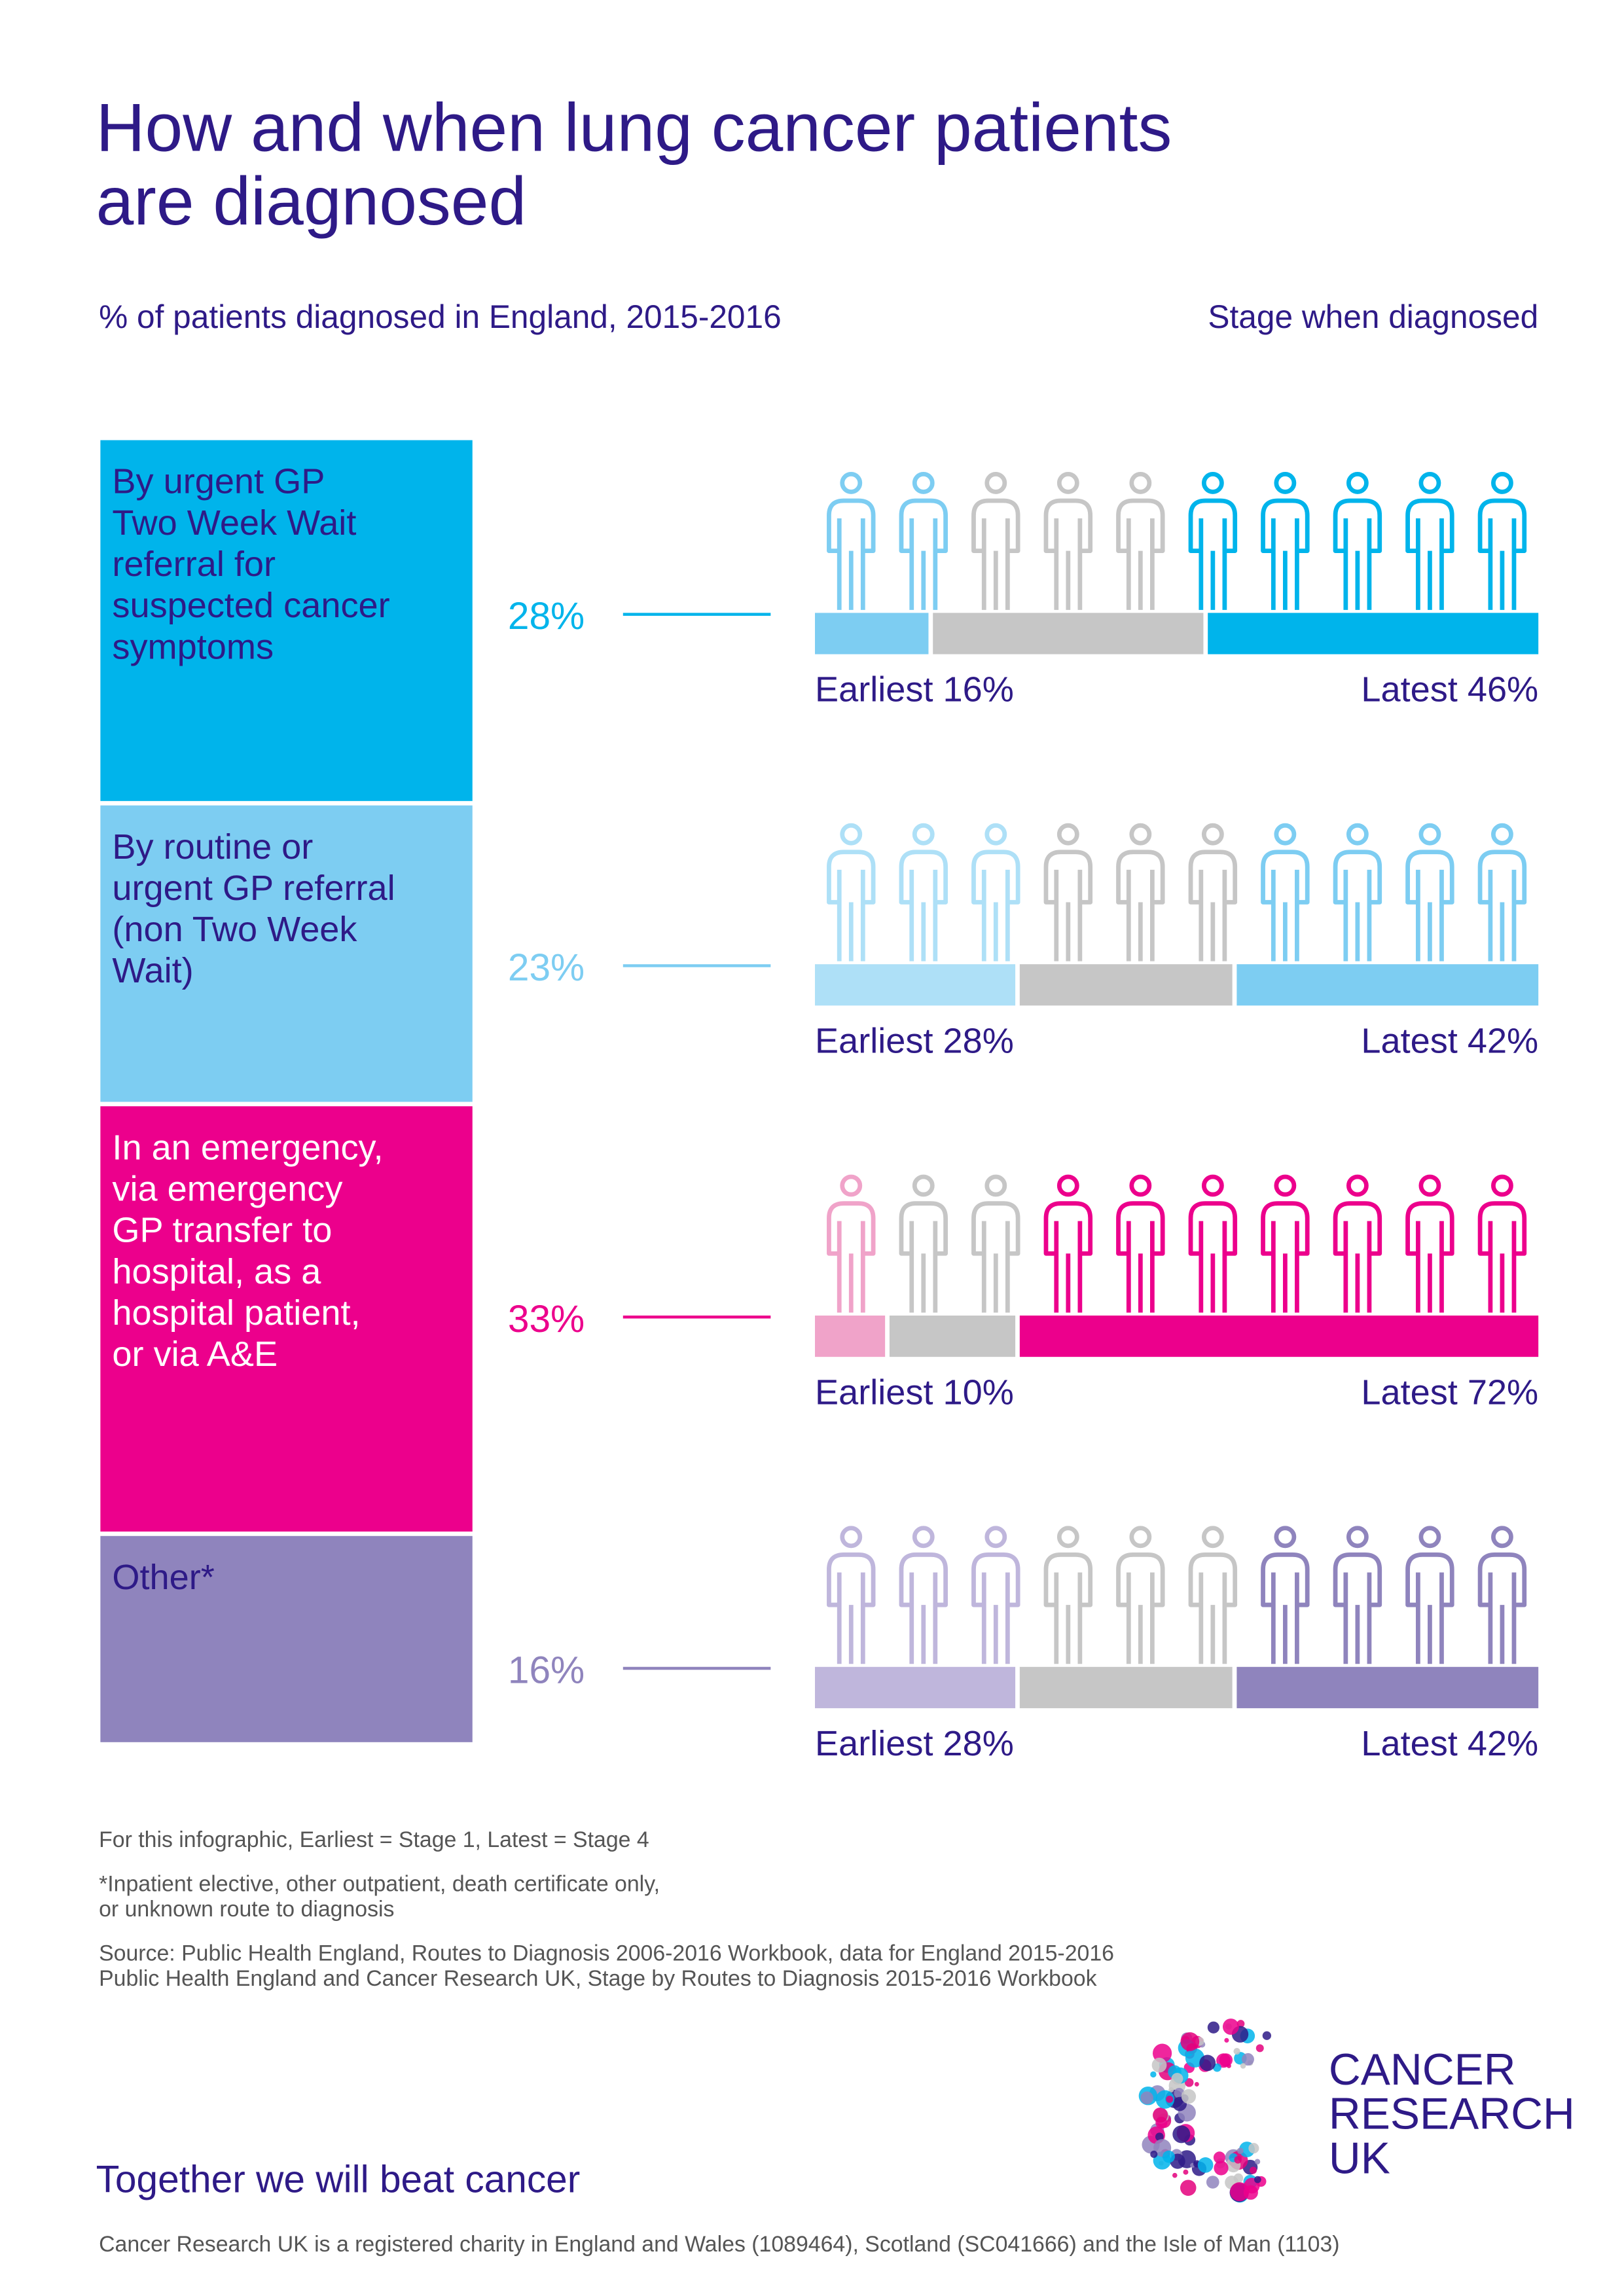  I want to click on route-label: By routine or, so click(212, 847).